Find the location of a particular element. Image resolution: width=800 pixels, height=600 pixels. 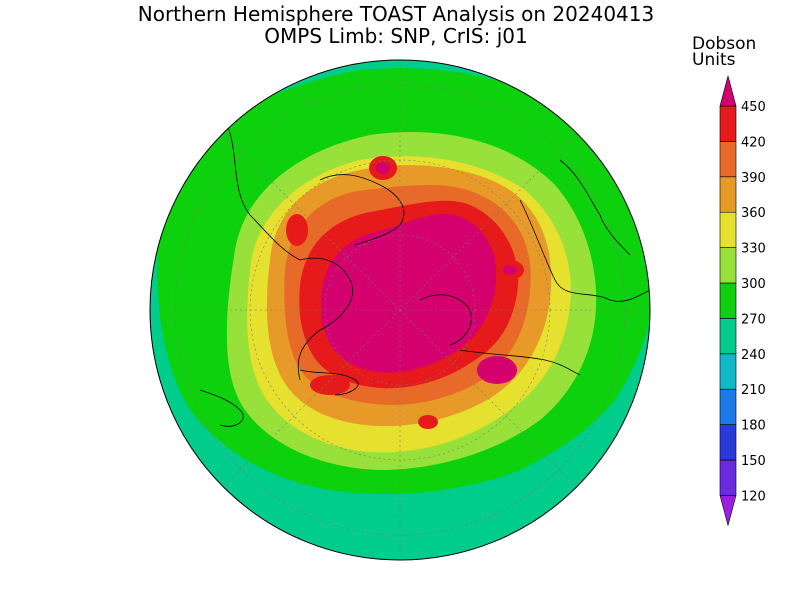

colorbar-tick-label: 420 is located at coordinates (753, 142).